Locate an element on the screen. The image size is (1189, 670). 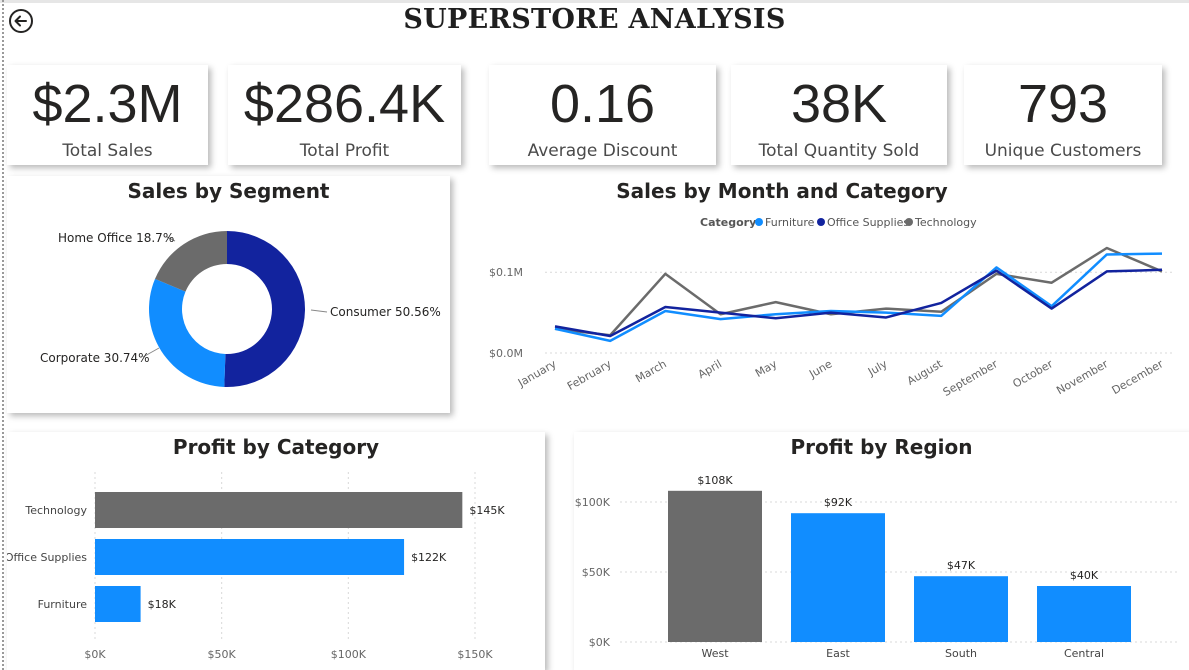
legend-entry: Technology is located at coordinates (945, 222).